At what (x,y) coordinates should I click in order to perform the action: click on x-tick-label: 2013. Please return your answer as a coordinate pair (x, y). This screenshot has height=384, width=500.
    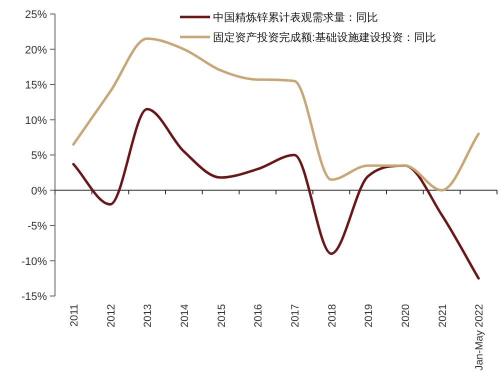
    Looking at the image, I should click on (148, 316).